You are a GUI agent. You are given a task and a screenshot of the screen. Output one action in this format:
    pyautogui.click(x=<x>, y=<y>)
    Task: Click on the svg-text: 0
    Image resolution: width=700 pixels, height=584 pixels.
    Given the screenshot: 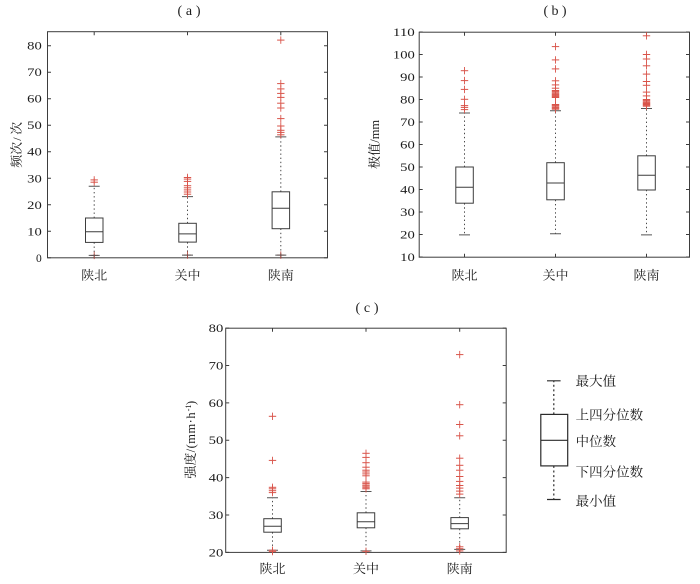 What is the action you would take?
    pyautogui.click(x=39, y=259)
    